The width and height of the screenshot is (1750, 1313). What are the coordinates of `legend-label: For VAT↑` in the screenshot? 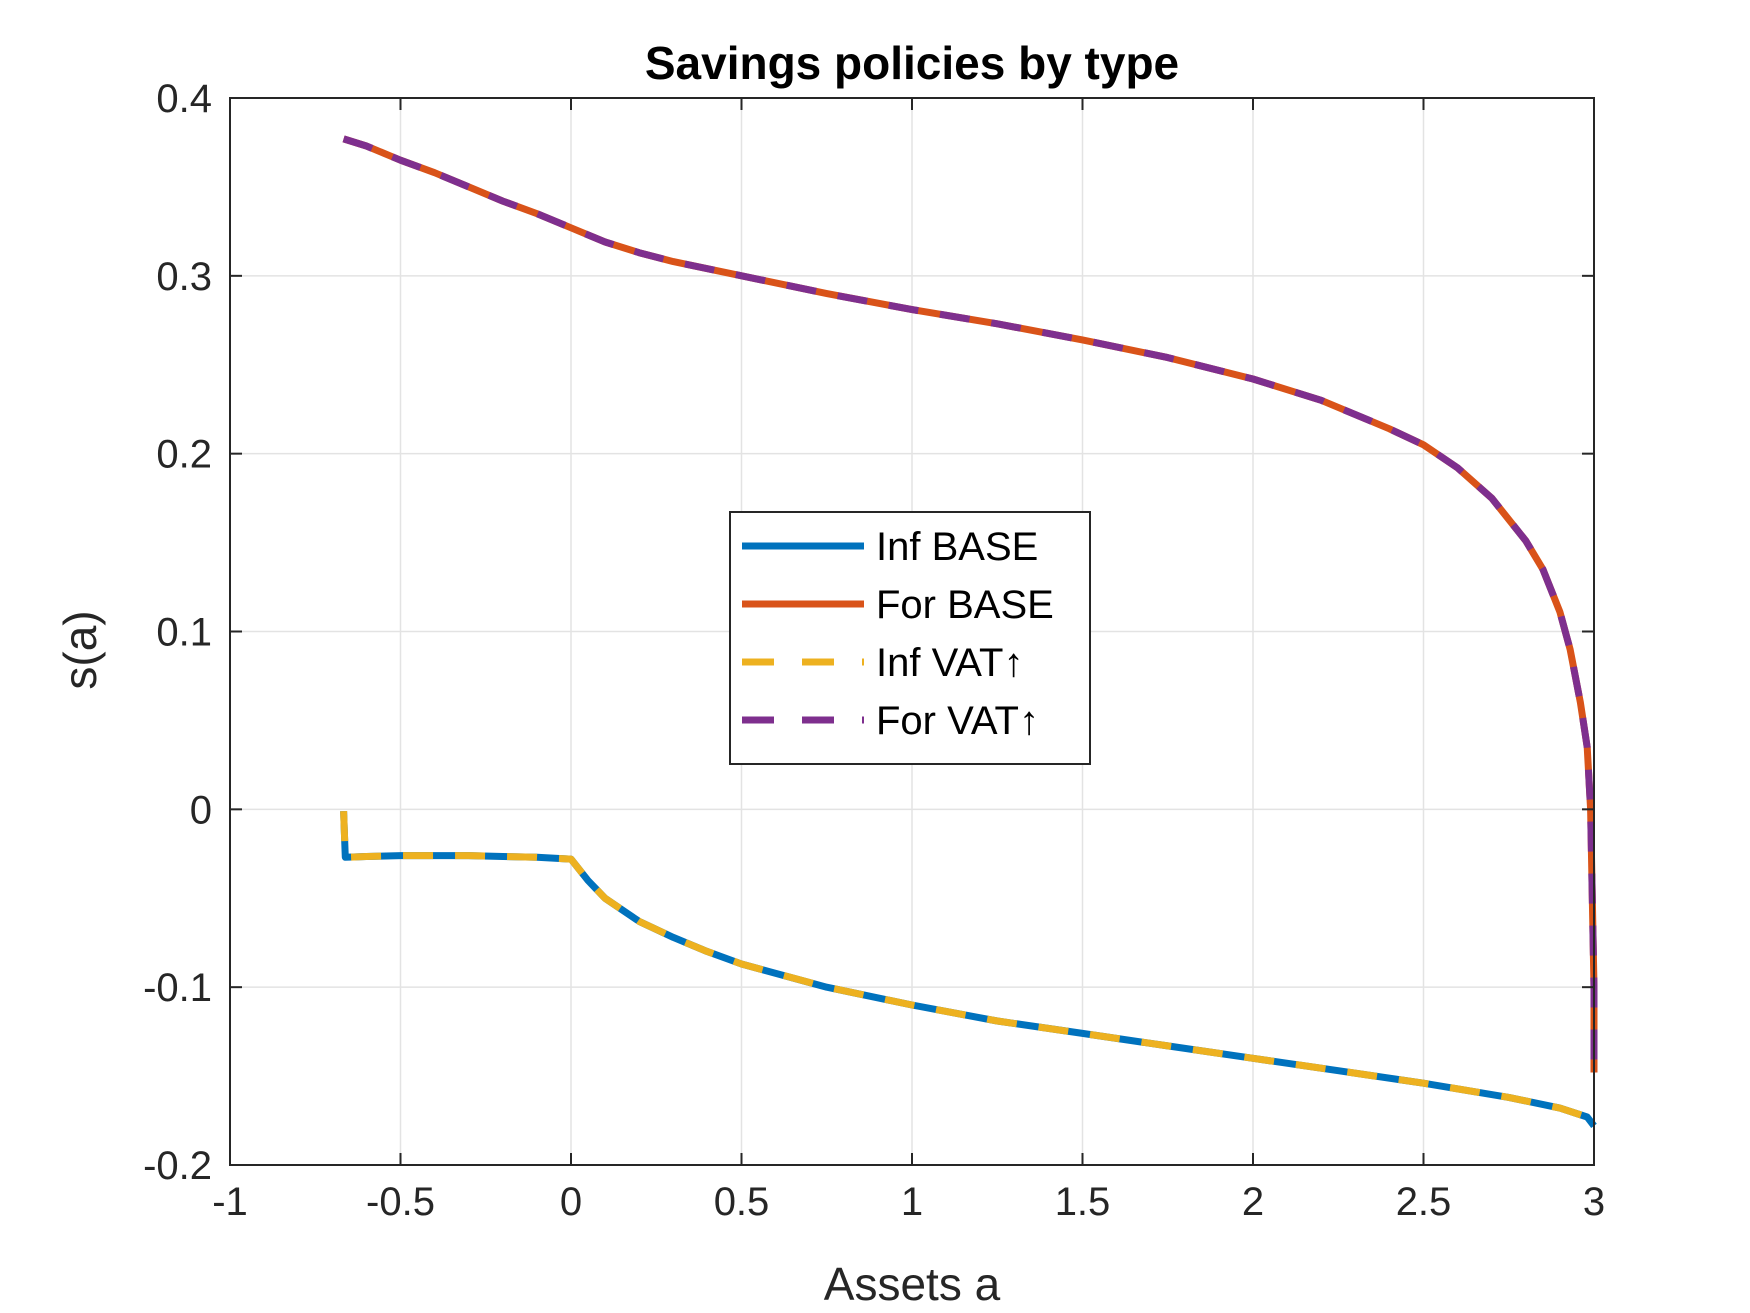 It's located at (957, 721).